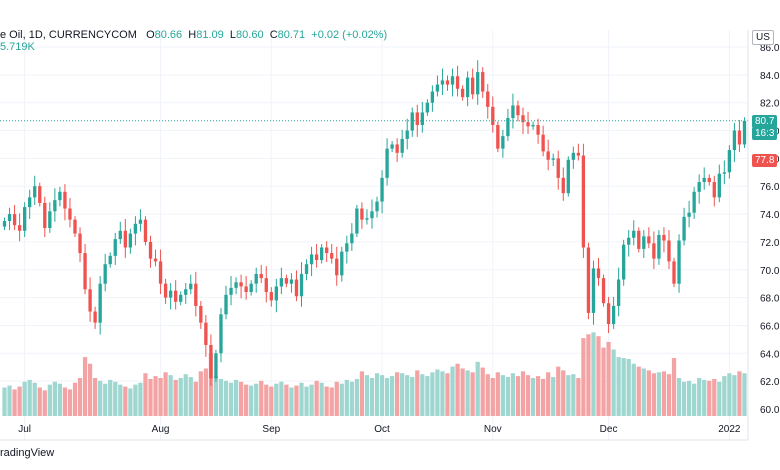  I want to click on high-label: H, so click(192, 35).